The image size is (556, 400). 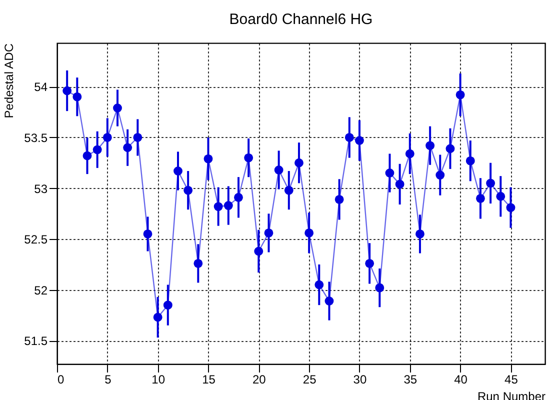 What do you see at coordinates (461, 379) in the screenshot?
I see `x-tick-label: 40` at bounding box center [461, 379].